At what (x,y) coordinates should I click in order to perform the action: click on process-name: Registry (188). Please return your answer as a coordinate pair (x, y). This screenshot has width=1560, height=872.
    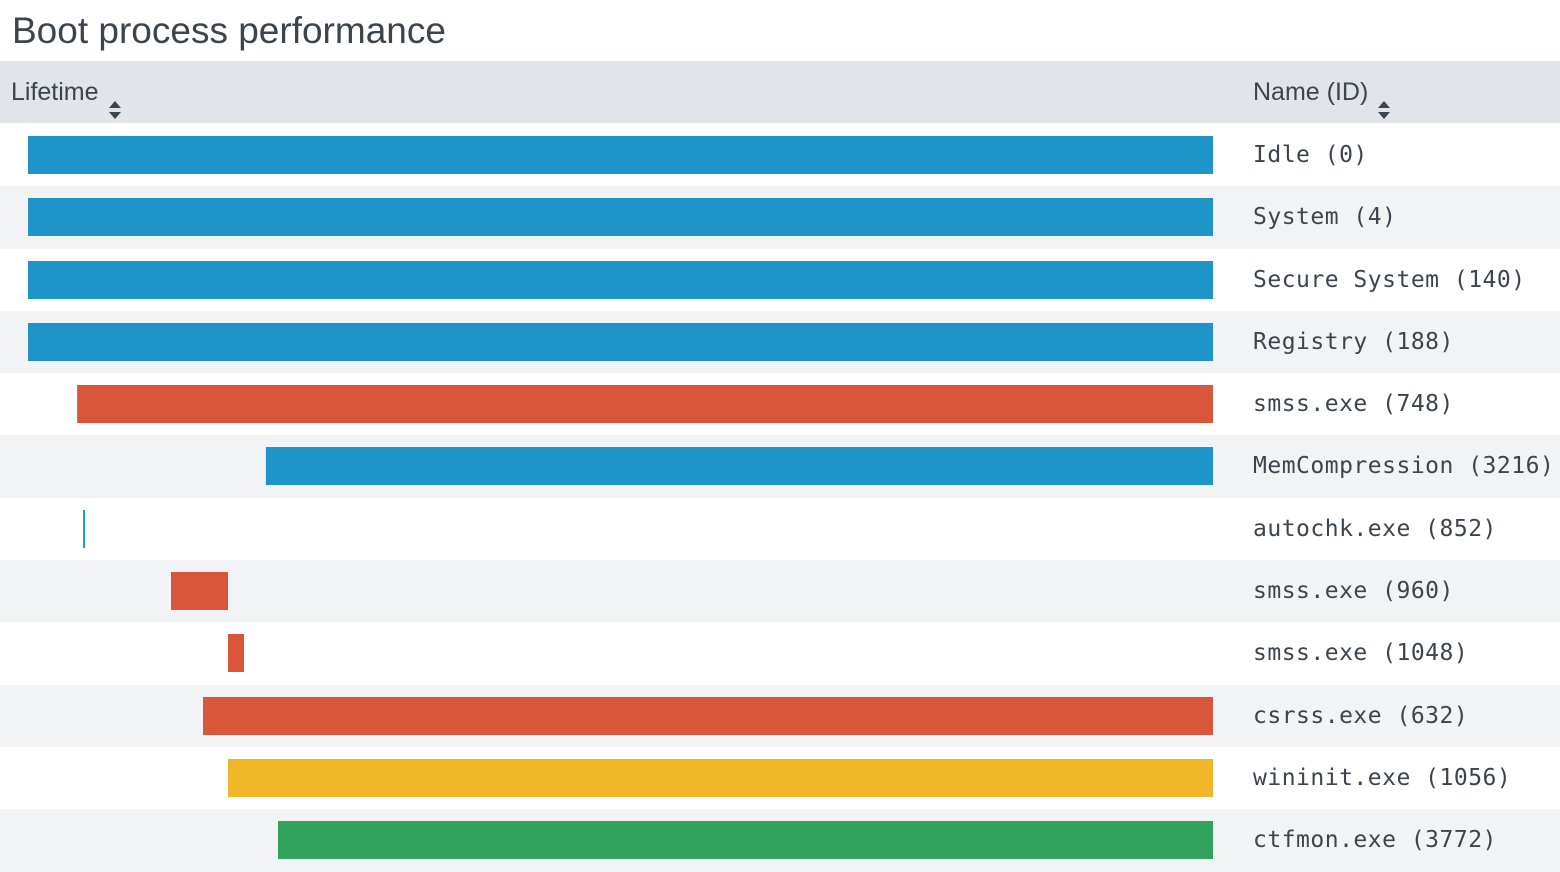
    Looking at the image, I should click on (1353, 341).